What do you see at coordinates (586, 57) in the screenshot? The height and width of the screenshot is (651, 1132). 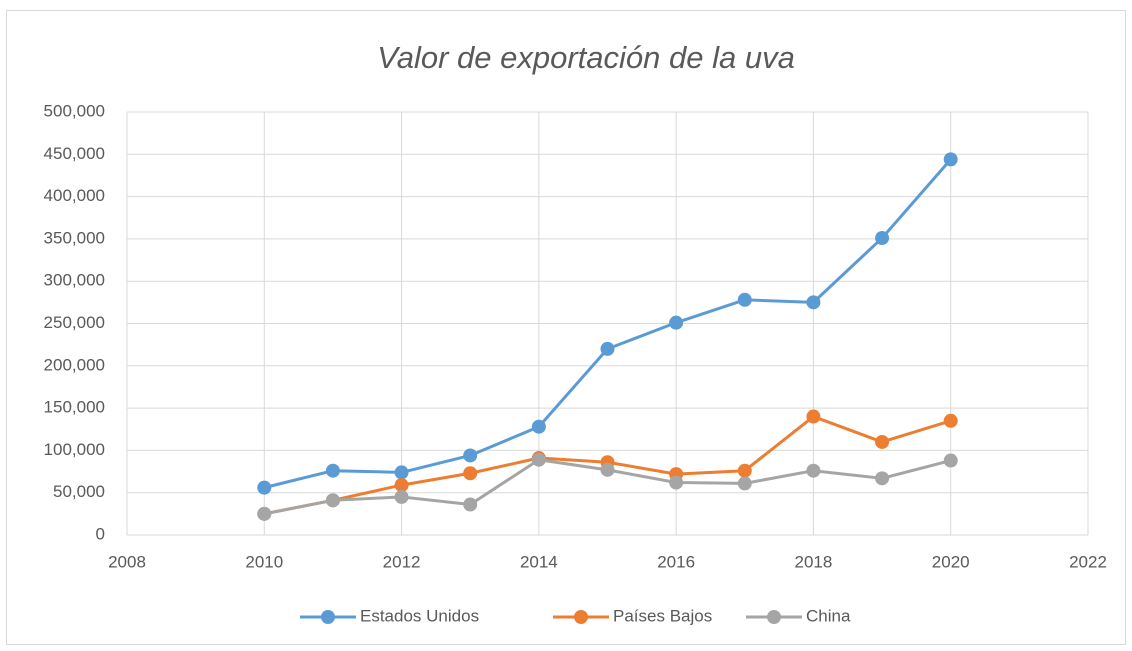 I see `chart-title: Valor de exportación de la uva` at bounding box center [586, 57].